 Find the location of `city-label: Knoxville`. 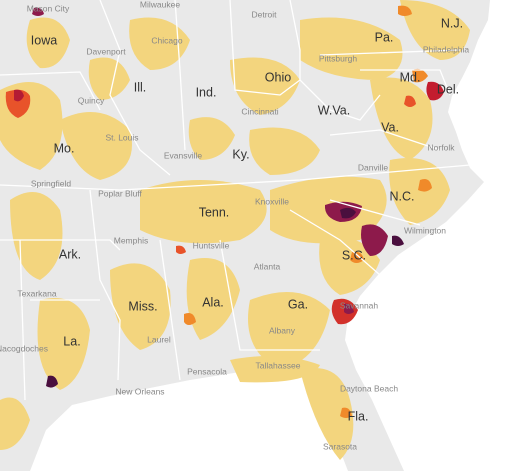

city-label: Knoxville is located at coordinates (272, 201).